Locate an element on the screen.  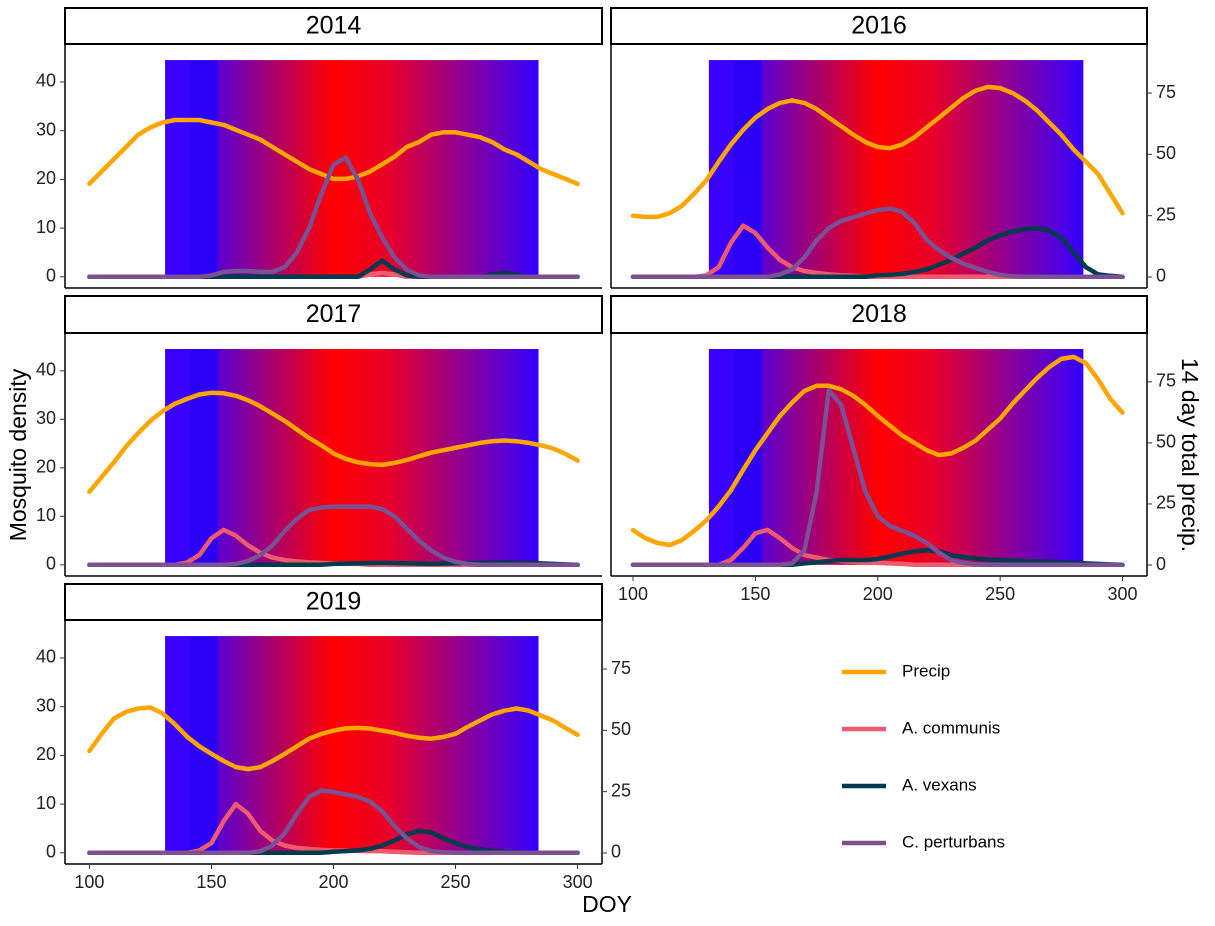
facet-title: 2014 is located at coordinates (334, 26).